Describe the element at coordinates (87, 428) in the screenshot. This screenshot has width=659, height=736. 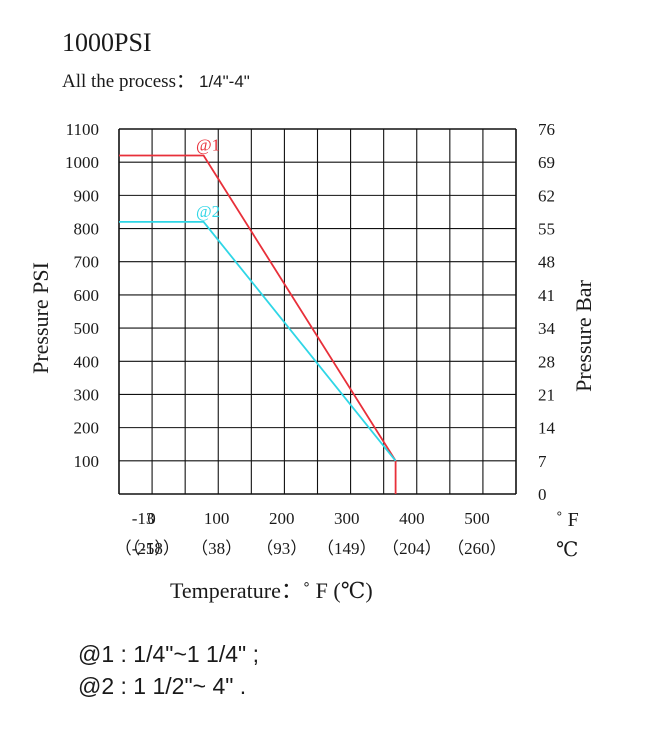
I see `y-tick-label: 200` at that location.